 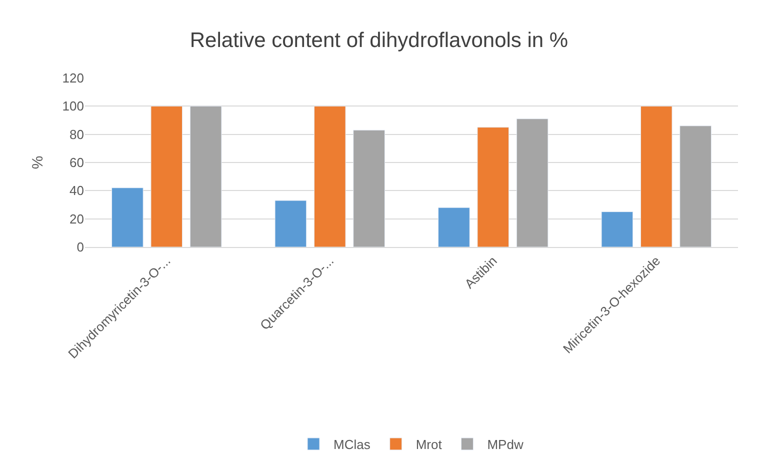 What do you see at coordinates (429, 444) in the screenshot?
I see `legend-label: Mrot` at bounding box center [429, 444].